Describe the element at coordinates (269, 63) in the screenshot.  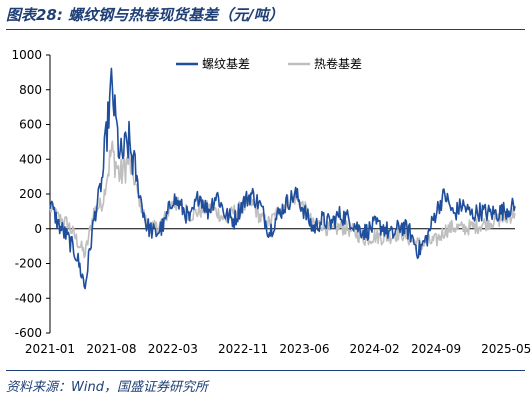
I see `legend: 螺纹基差 热卷基差` at that location.